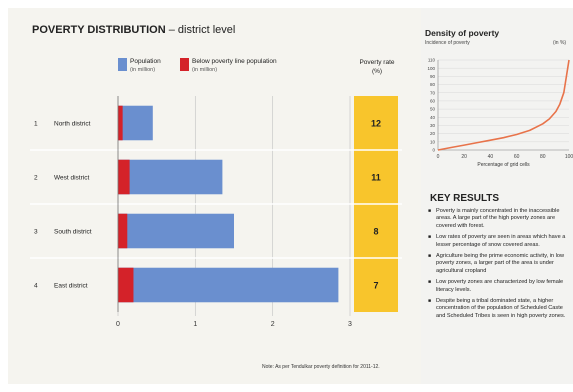 Image resolution: width=573 pixels, height=392 pixels. Describe the element at coordinates (433, 84) in the screenshot. I see `density-y-tick-label: 80` at that location.